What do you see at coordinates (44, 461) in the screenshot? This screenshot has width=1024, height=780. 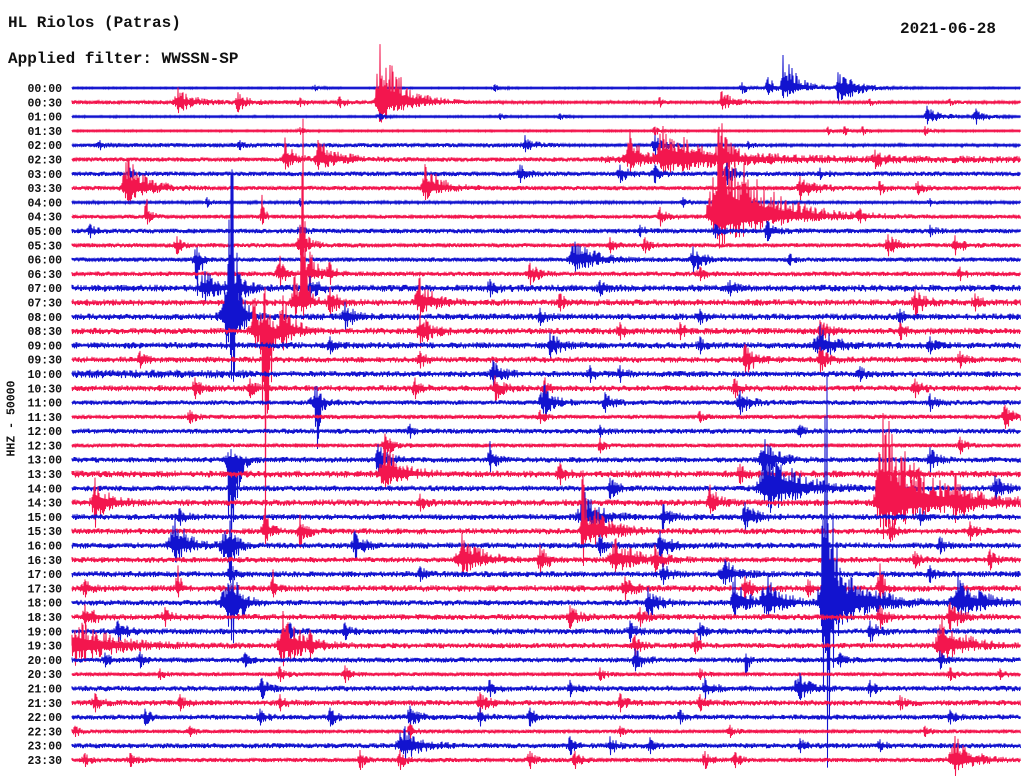 I see `time-label-13:00: 13:00` at bounding box center [44, 461].